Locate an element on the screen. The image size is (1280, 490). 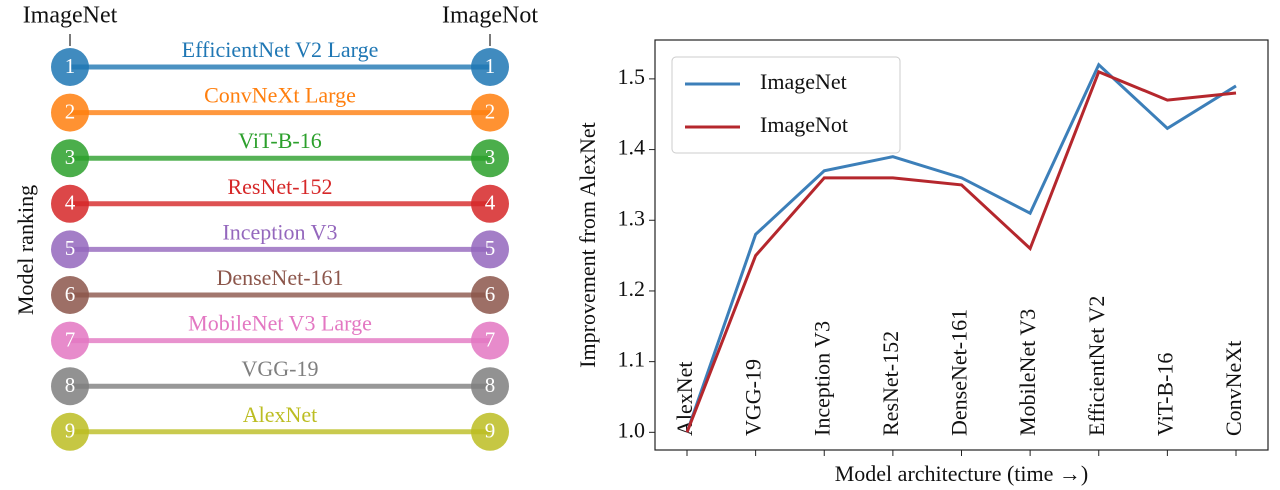
model-label: ViT-B-16 is located at coordinates (279, 140).